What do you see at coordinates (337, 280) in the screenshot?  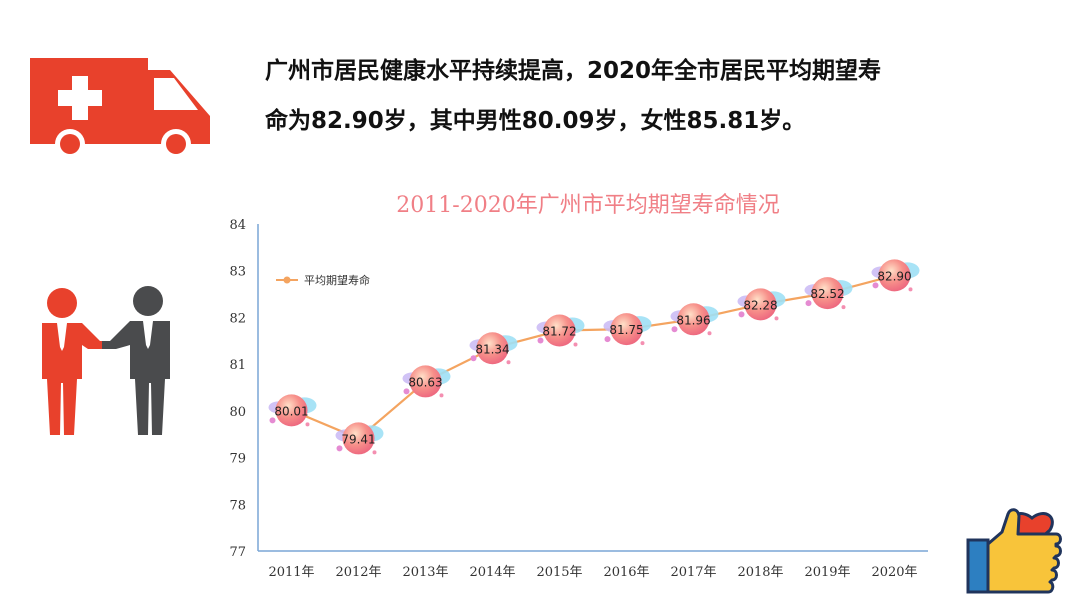 I see `legend-label: 平均期望寿命` at bounding box center [337, 280].